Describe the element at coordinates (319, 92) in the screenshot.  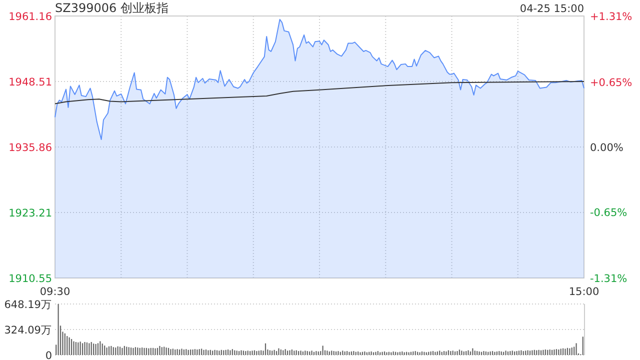
I see `line-series` at that location.